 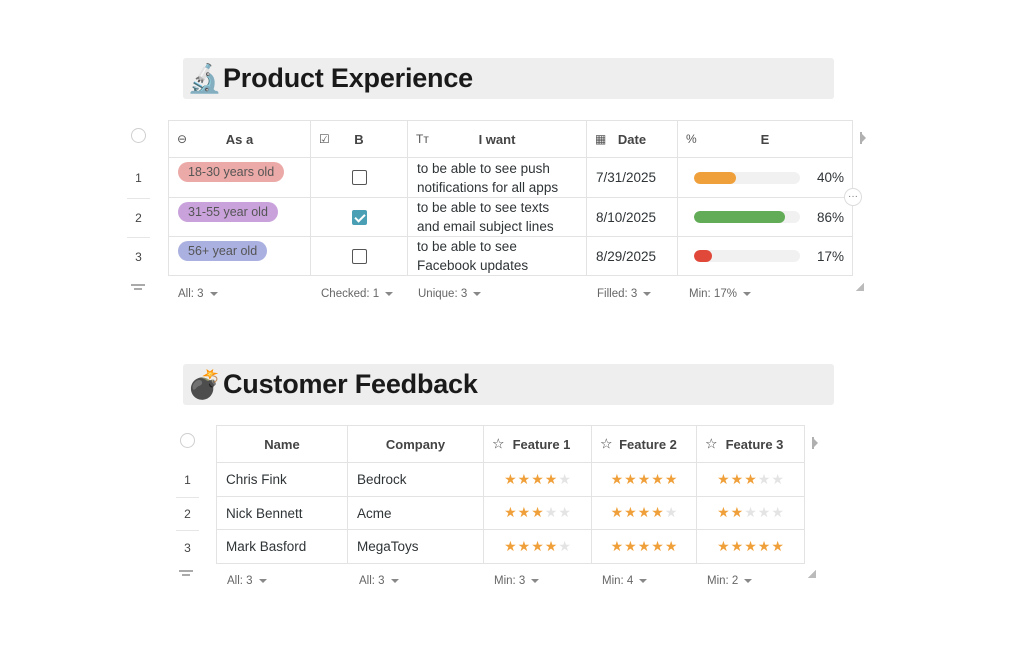 What do you see at coordinates (483, 168) in the screenshot?
I see `i-want-line: to be able to see push` at bounding box center [483, 168].